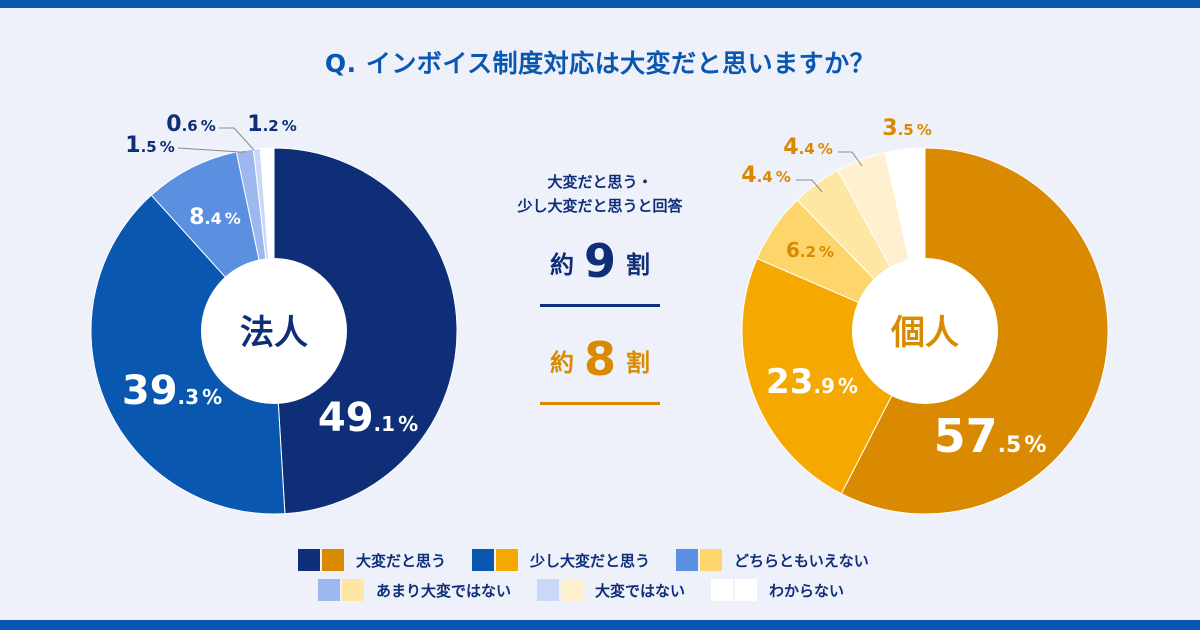  I want to click on indiv-ratio-prefix: 約, so click(561, 363).